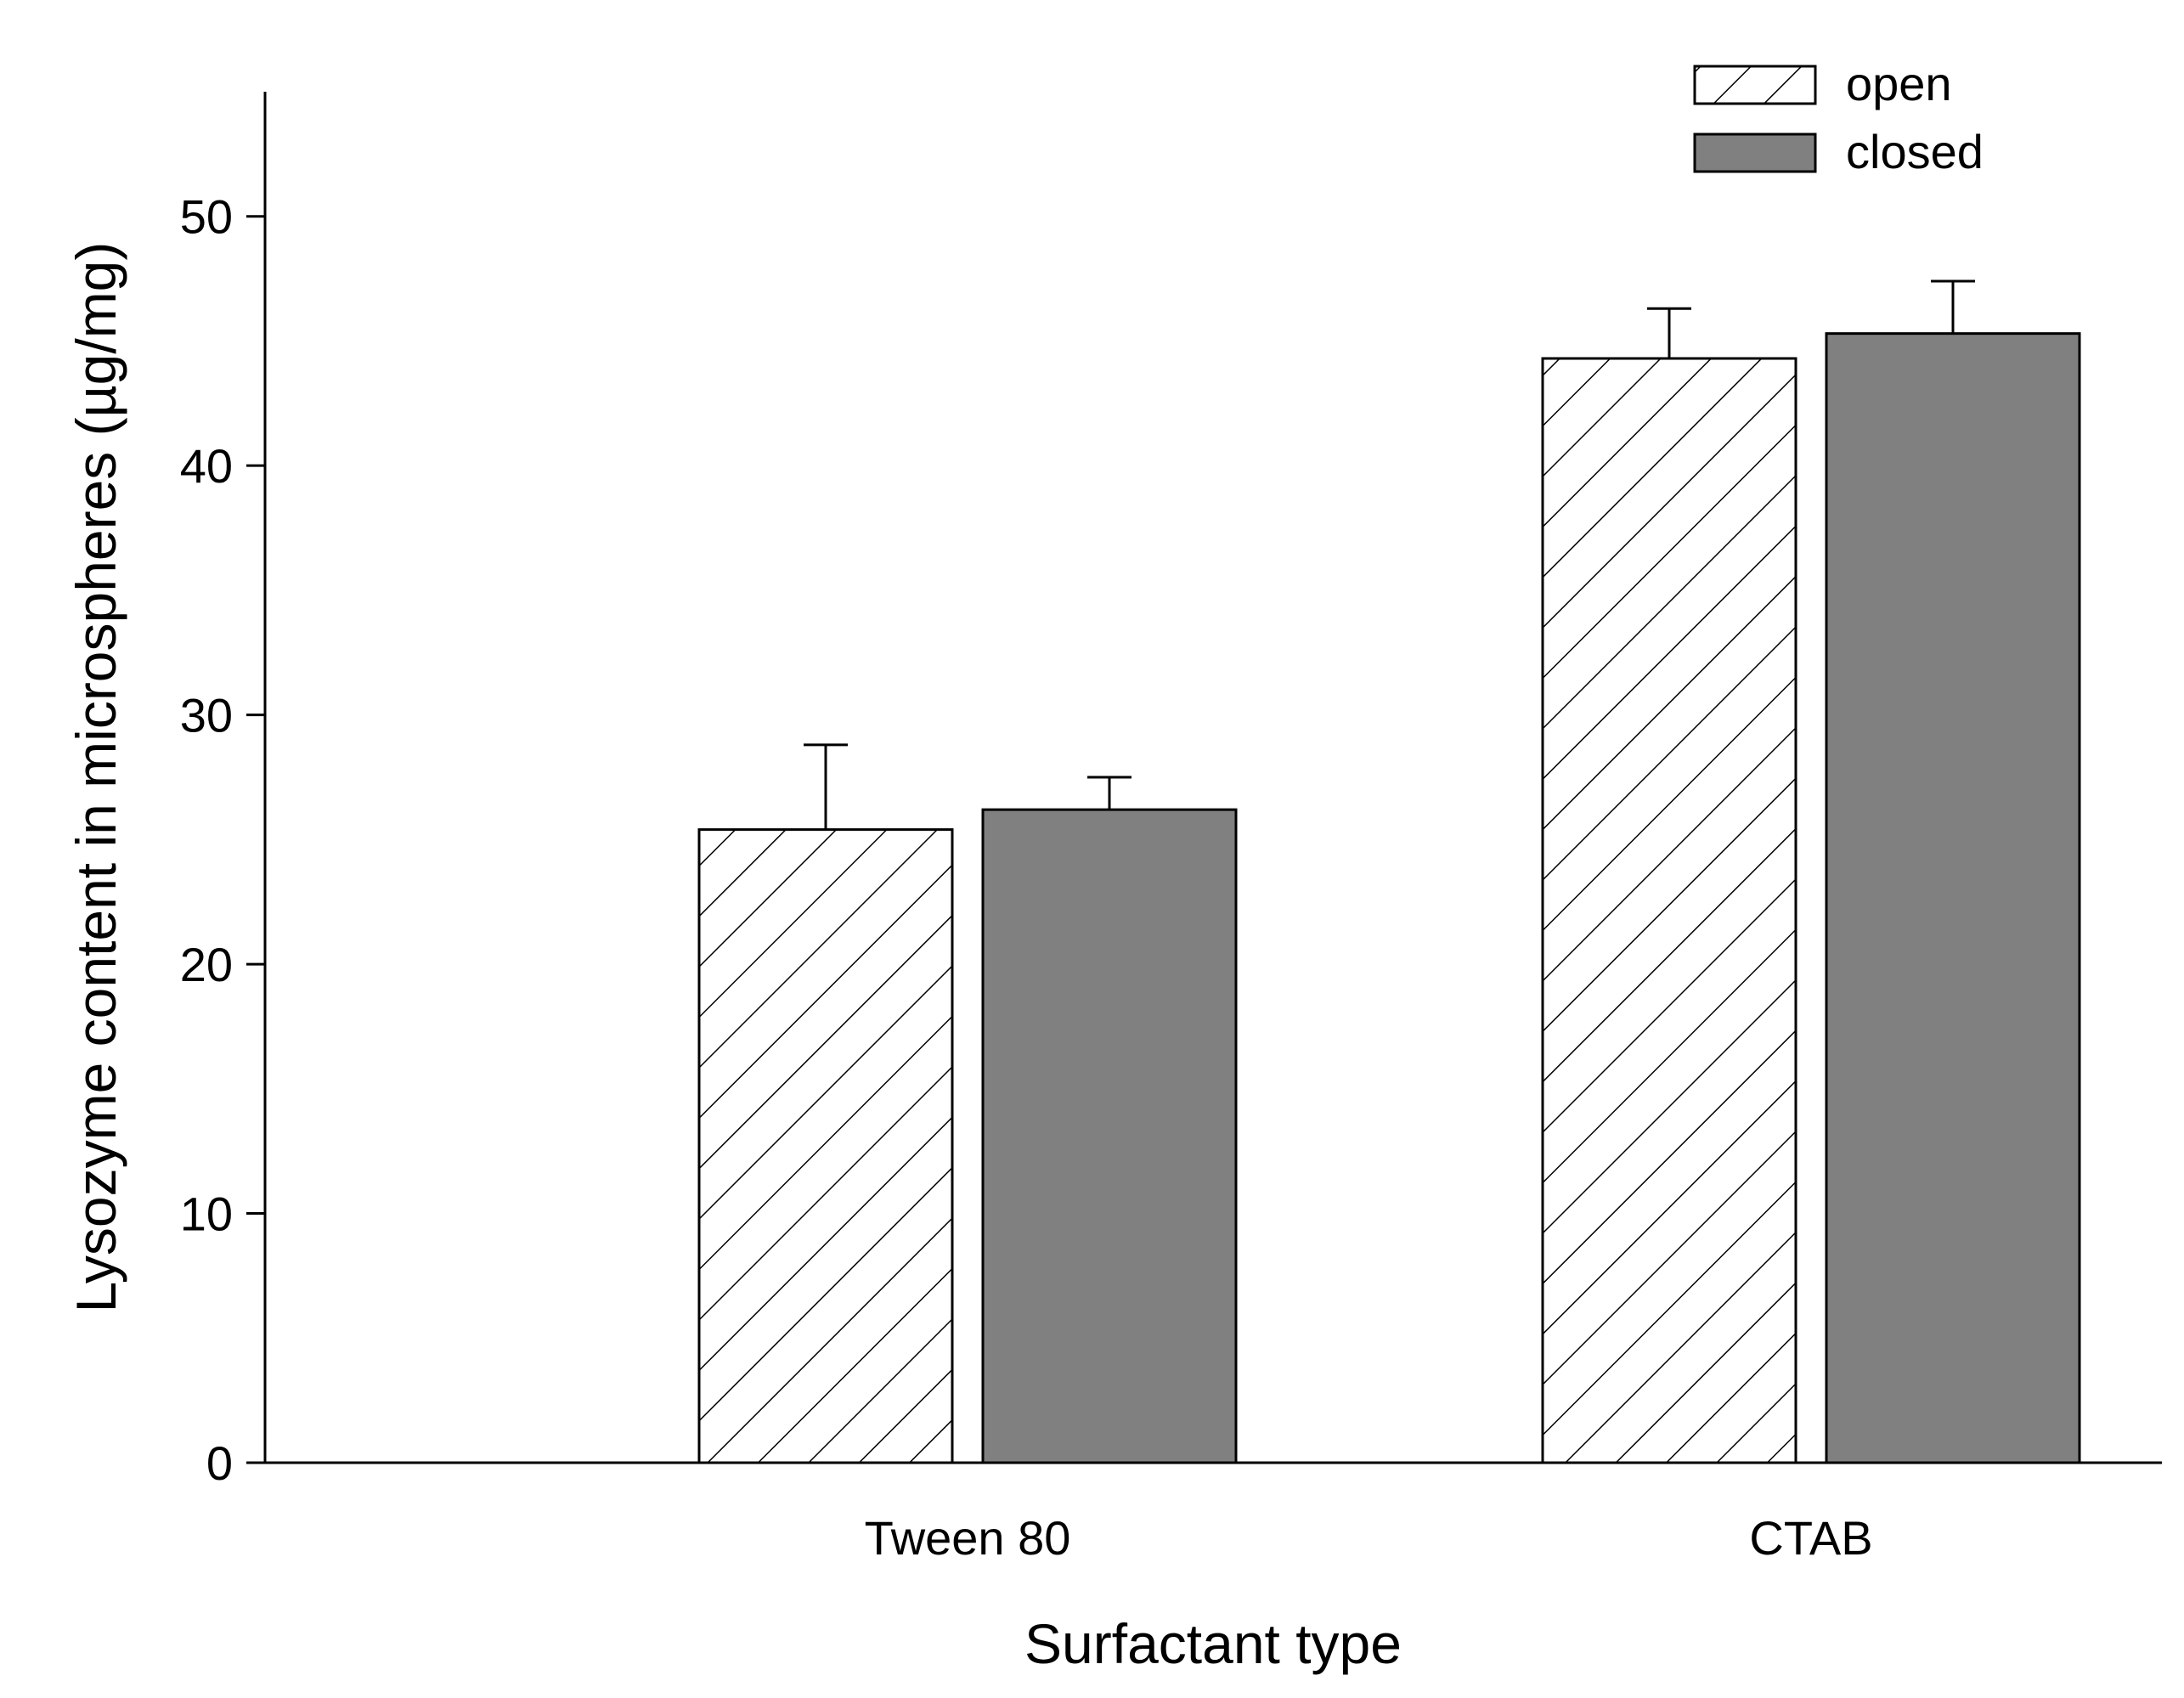 The width and height of the screenshot is (2184, 1698). Describe the element at coordinates (207, 964) in the screenshot. I see `y-tick-label: 20` at that location.